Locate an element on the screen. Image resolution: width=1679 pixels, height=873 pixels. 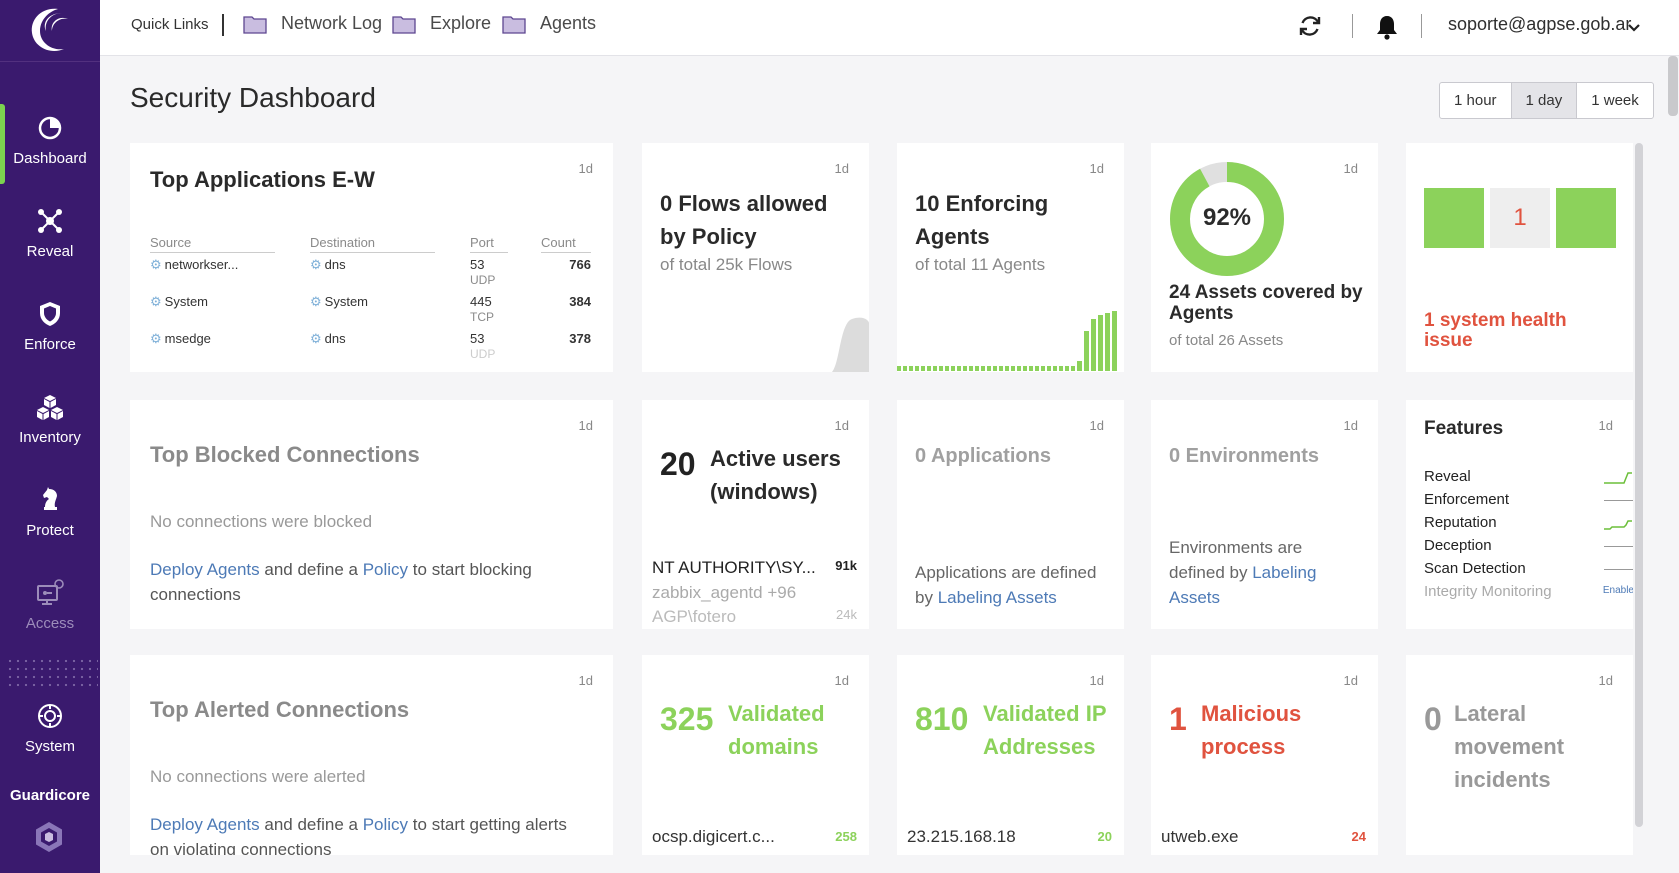
enable-link: Enable is located at coordinates (1617, 590).